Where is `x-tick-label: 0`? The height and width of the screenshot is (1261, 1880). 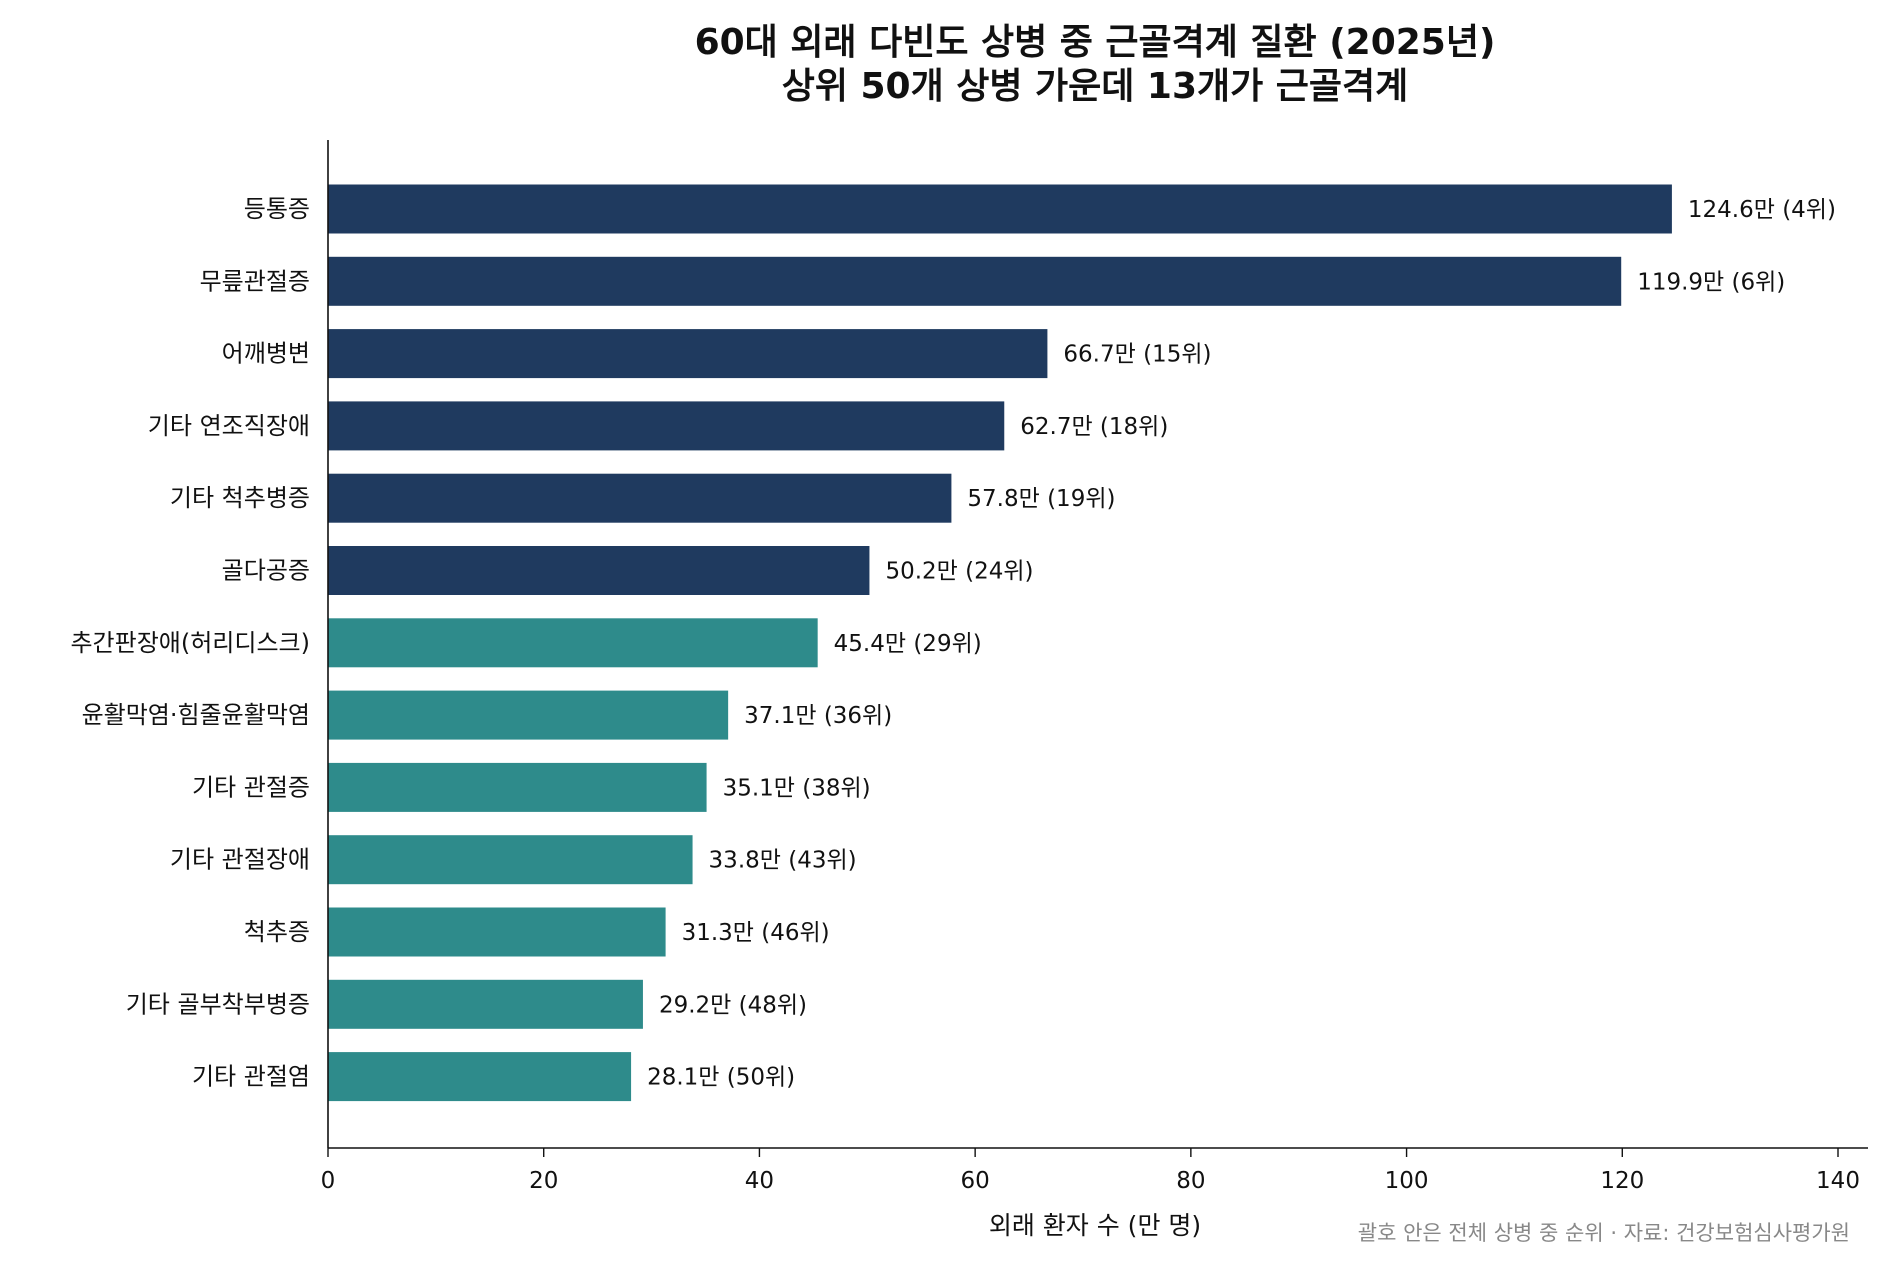
x-tick-label: 0 is located at coordinates (328, 1181).